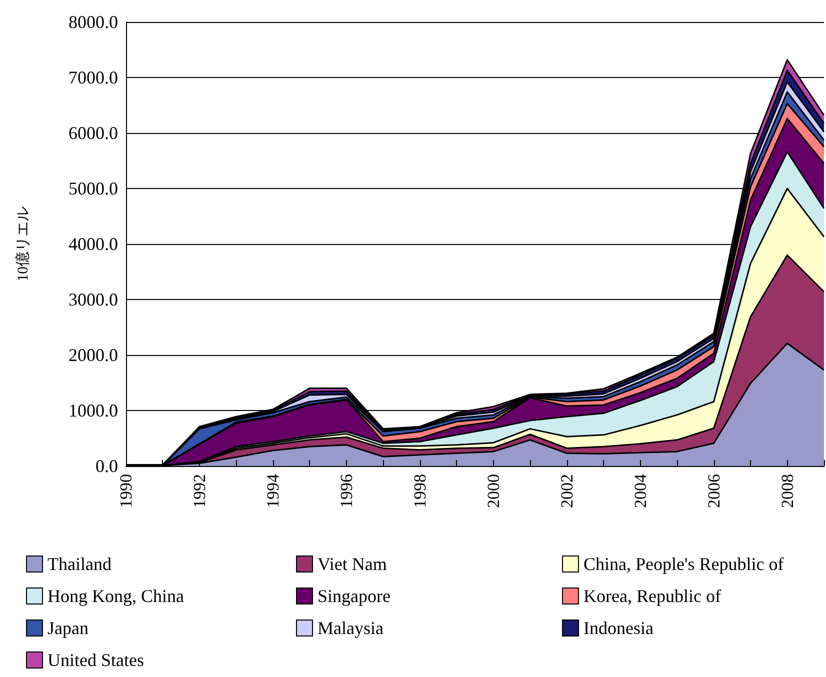  What do you see at coordinates (352, 564) in the screenshot?
I see `legend-label: Viet Nam` at bounding box center [352, 564].